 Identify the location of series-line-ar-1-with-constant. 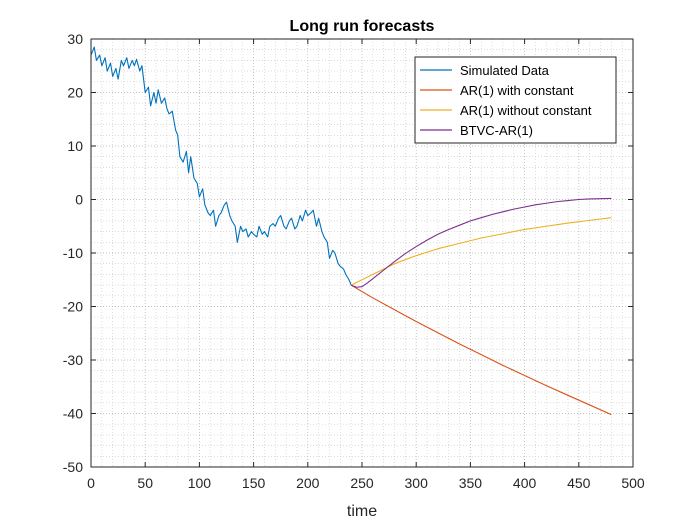
(481, 350).